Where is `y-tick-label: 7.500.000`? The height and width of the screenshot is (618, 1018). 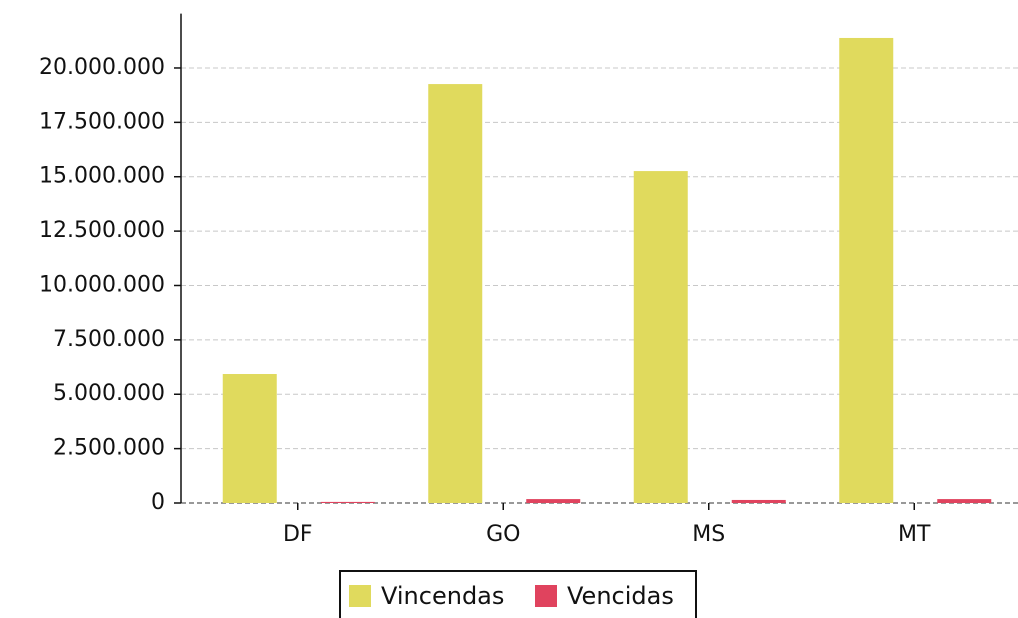 y-tick-label: 7.500.000 is located at coordinates (109, 339).